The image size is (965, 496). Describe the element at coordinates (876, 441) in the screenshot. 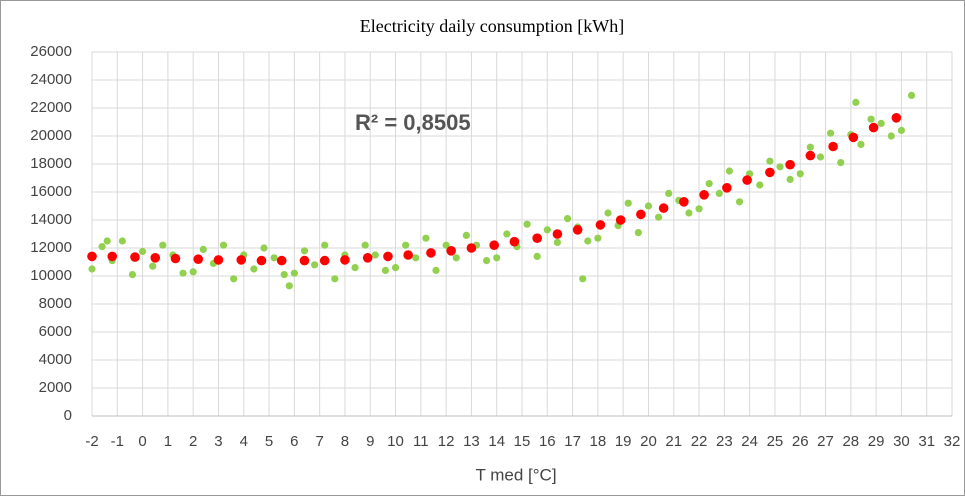

I see `x-tick-label: 29` at that location.